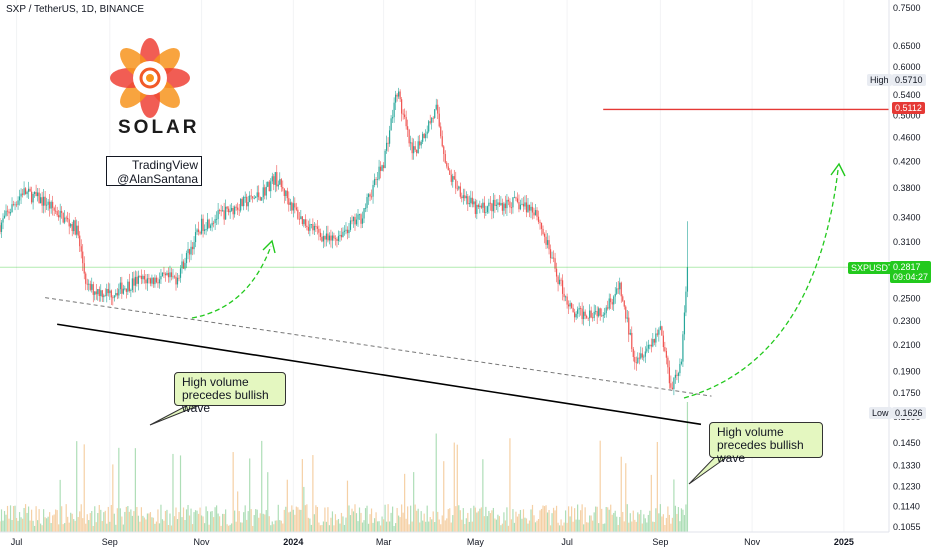  Describe the element at coordinates (269, 246) in the screenshot. I see `arrowhead-small-icon` at that location.